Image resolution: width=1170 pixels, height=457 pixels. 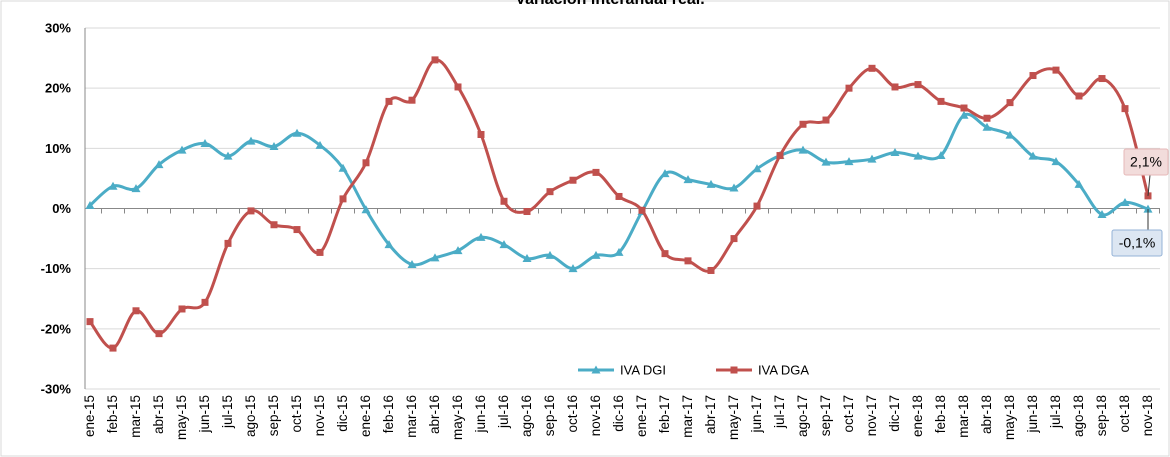 I want to click on x-tick-label: jun-16, so click(x=480, y=414).